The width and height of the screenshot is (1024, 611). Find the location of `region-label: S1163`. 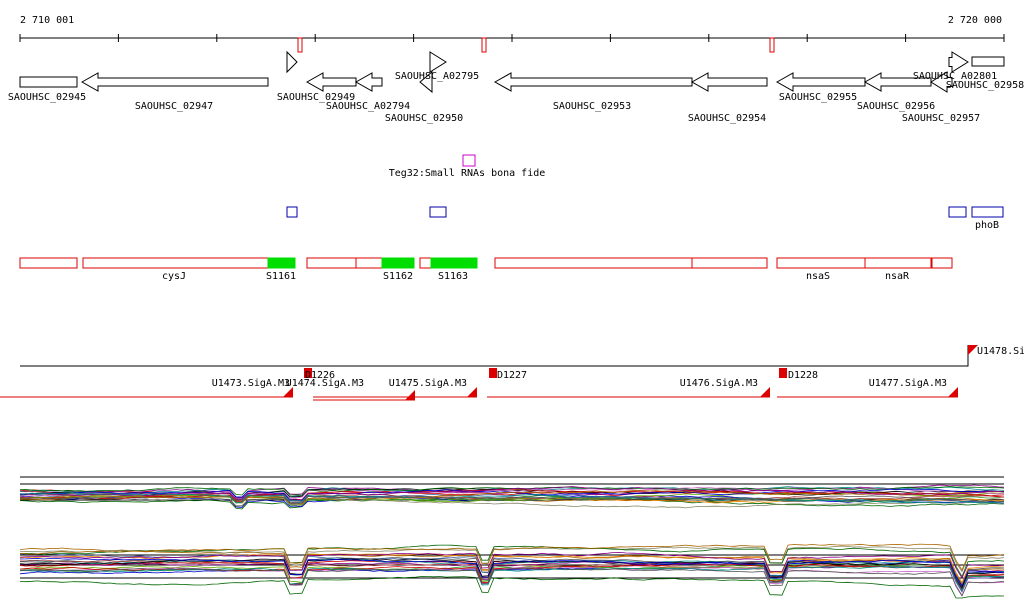

region-label: S1163 is located at coordinates (453, 276).